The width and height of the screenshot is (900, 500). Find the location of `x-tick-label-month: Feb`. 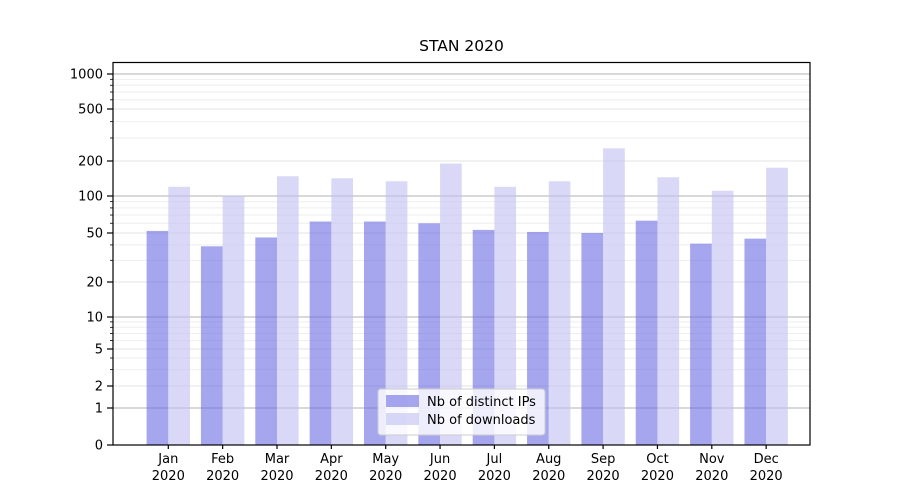

x-tick-label-month: Feb is located at coordinates (222, 459).